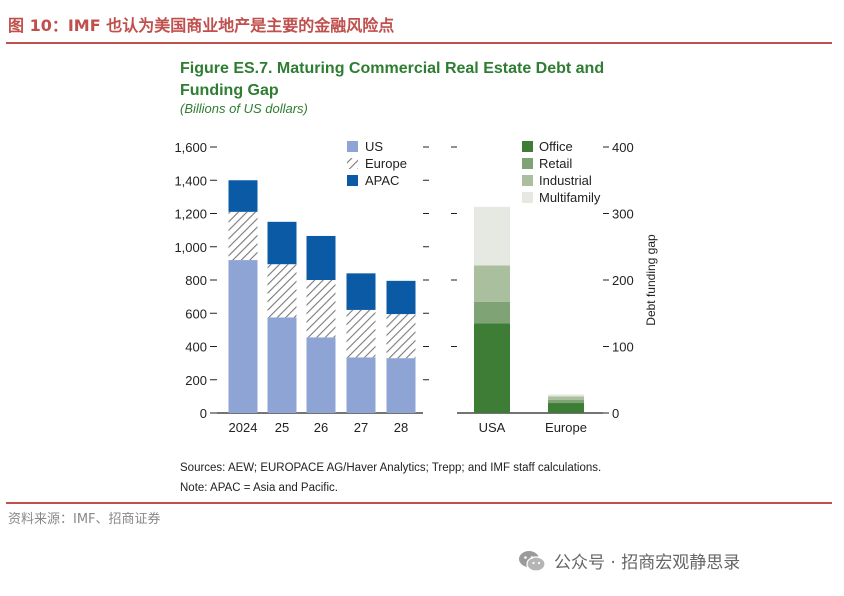  Describe the element at coordinates (374, 146) in the screenshot. I see `legend-label-us: US` at that location.